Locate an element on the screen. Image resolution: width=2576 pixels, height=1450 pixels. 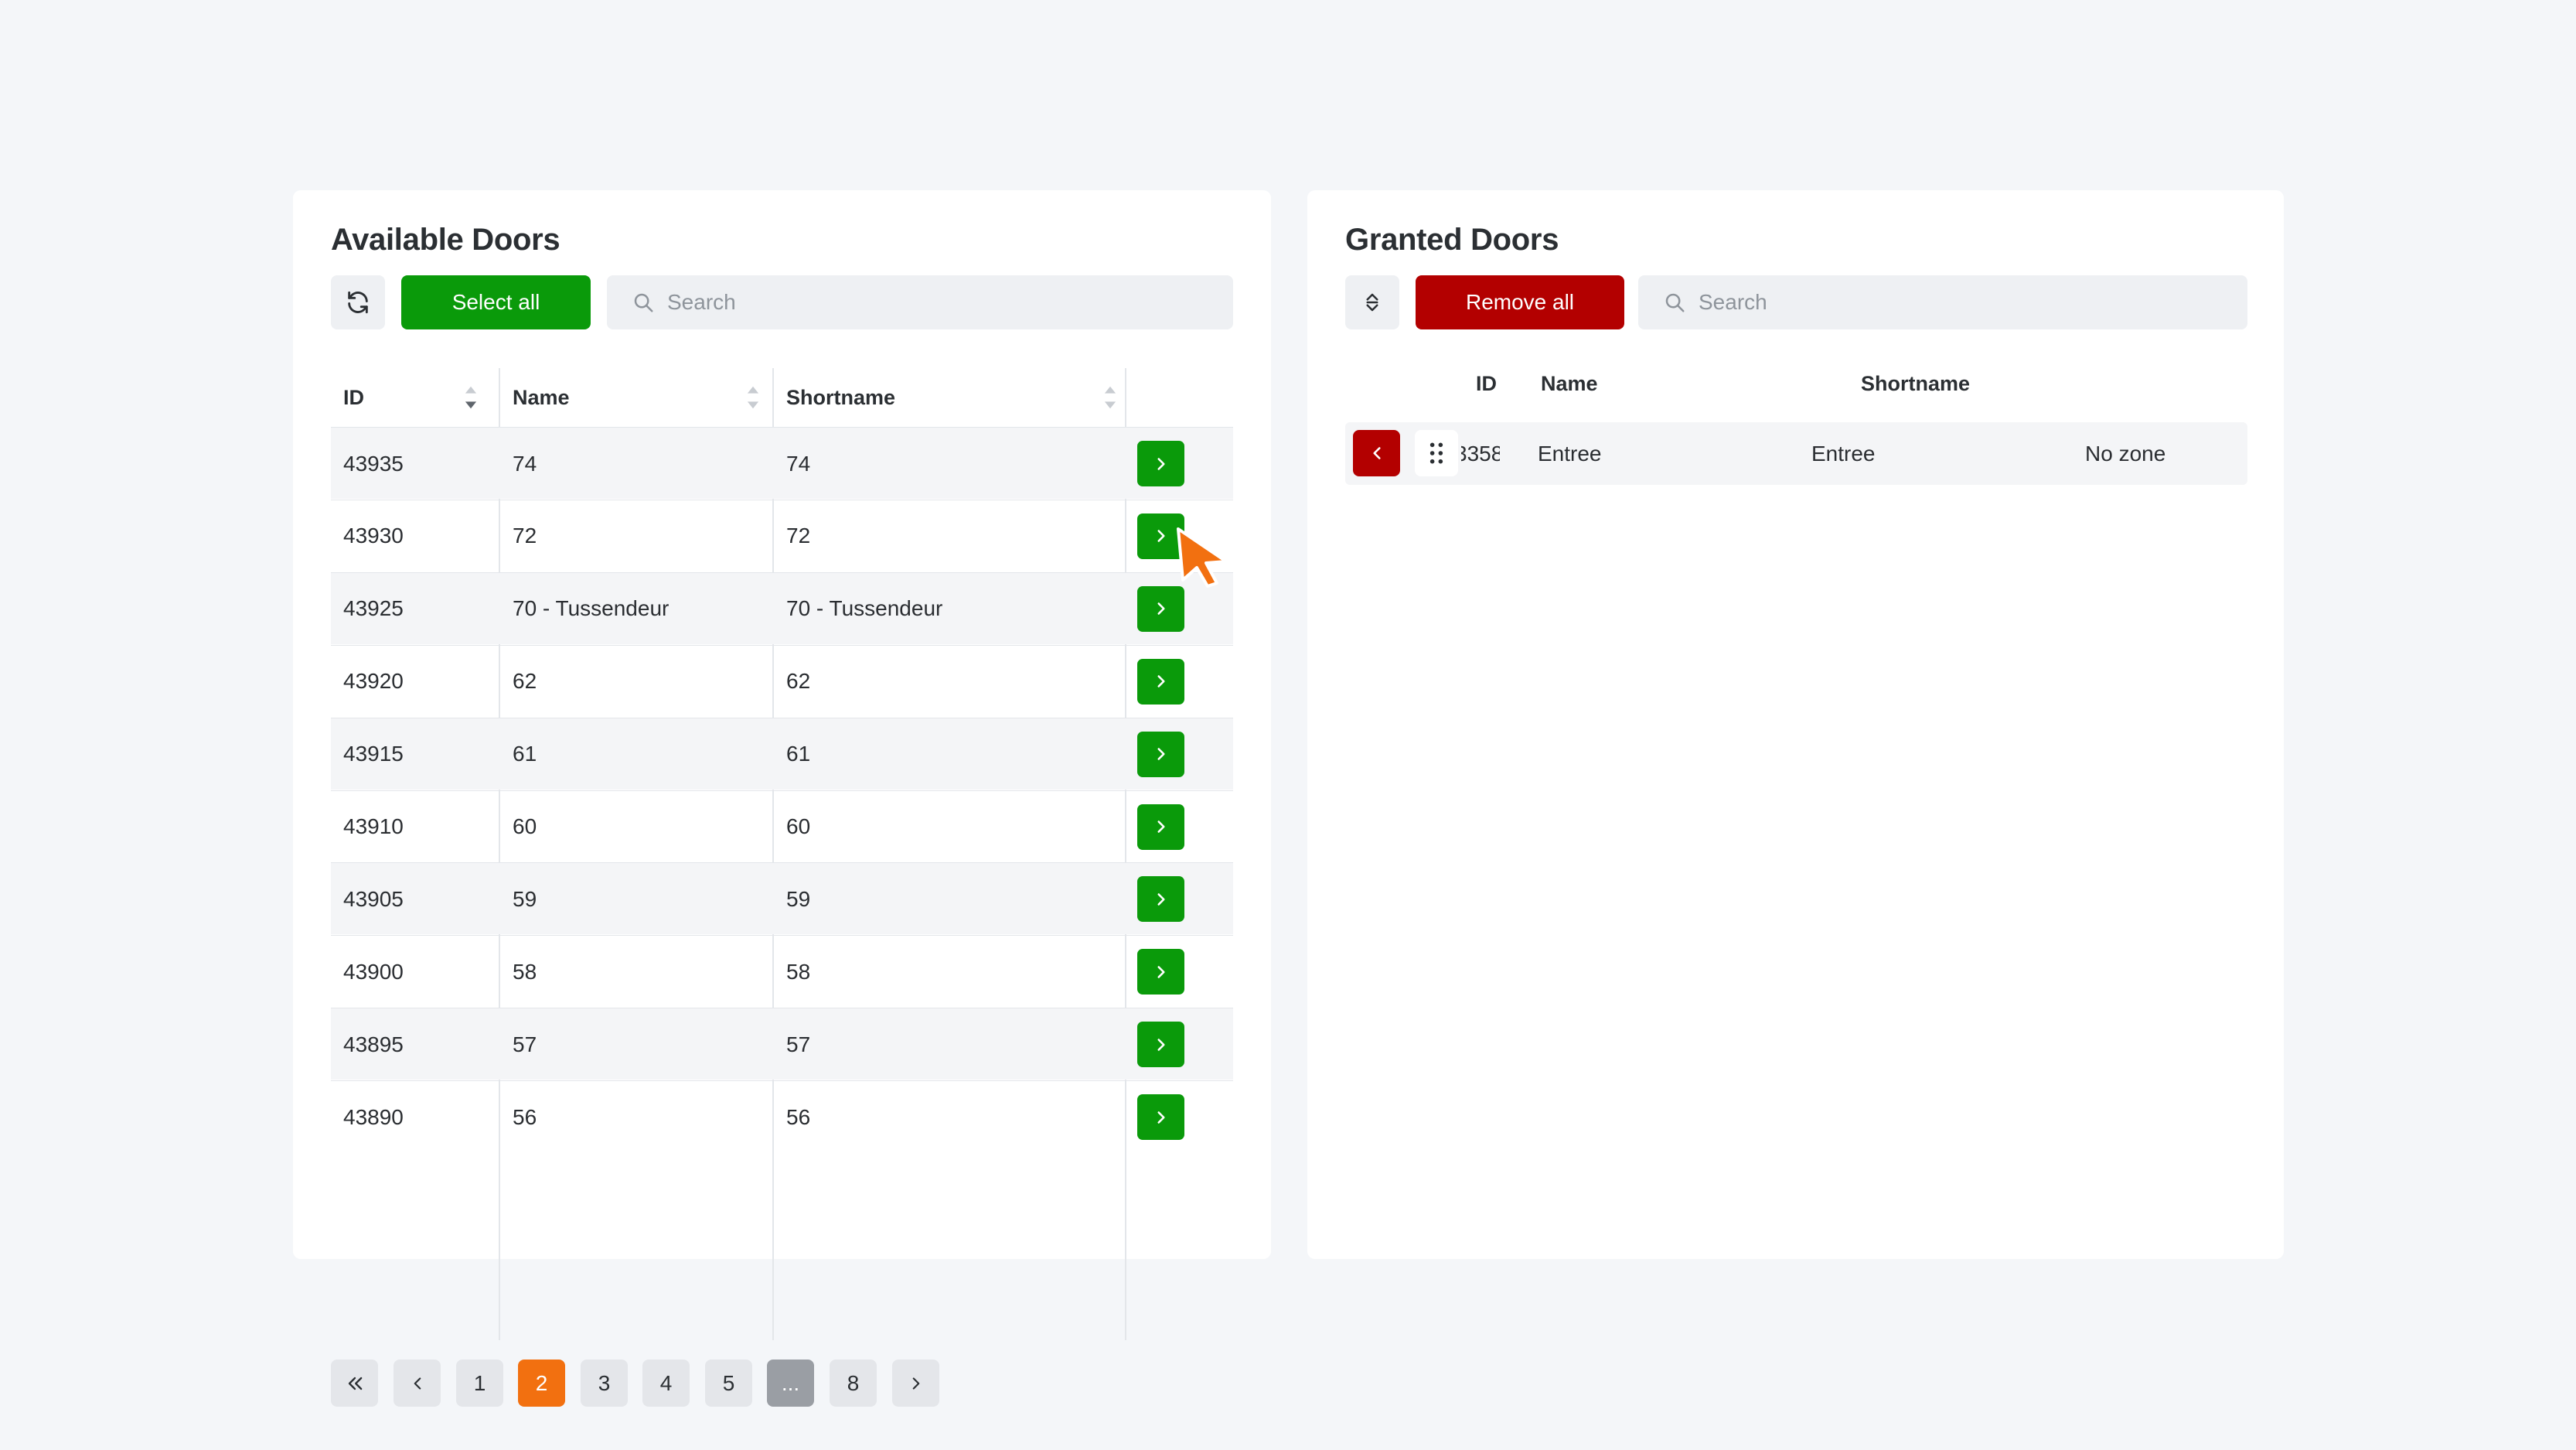
table-header: ID Name Shortname is located at coordinates (782, 398).